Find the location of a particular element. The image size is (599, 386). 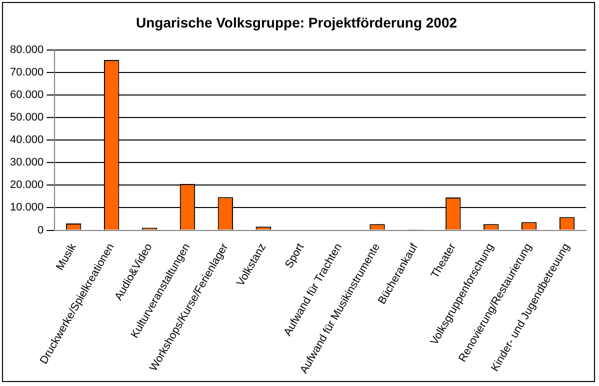

y-tick-label: 70.000 is located at coordinates (27, 72).